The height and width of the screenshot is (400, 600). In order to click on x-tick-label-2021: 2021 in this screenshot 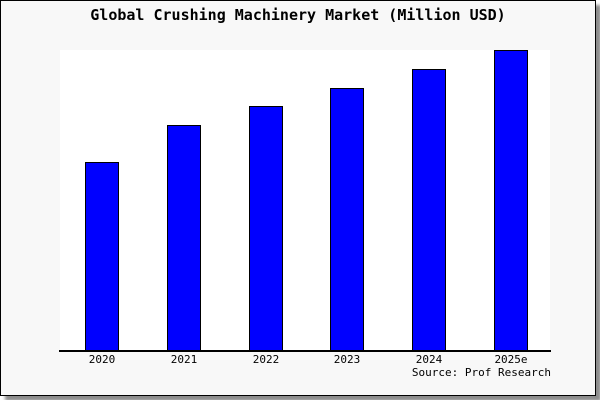, I will do `click(184, 359)`.